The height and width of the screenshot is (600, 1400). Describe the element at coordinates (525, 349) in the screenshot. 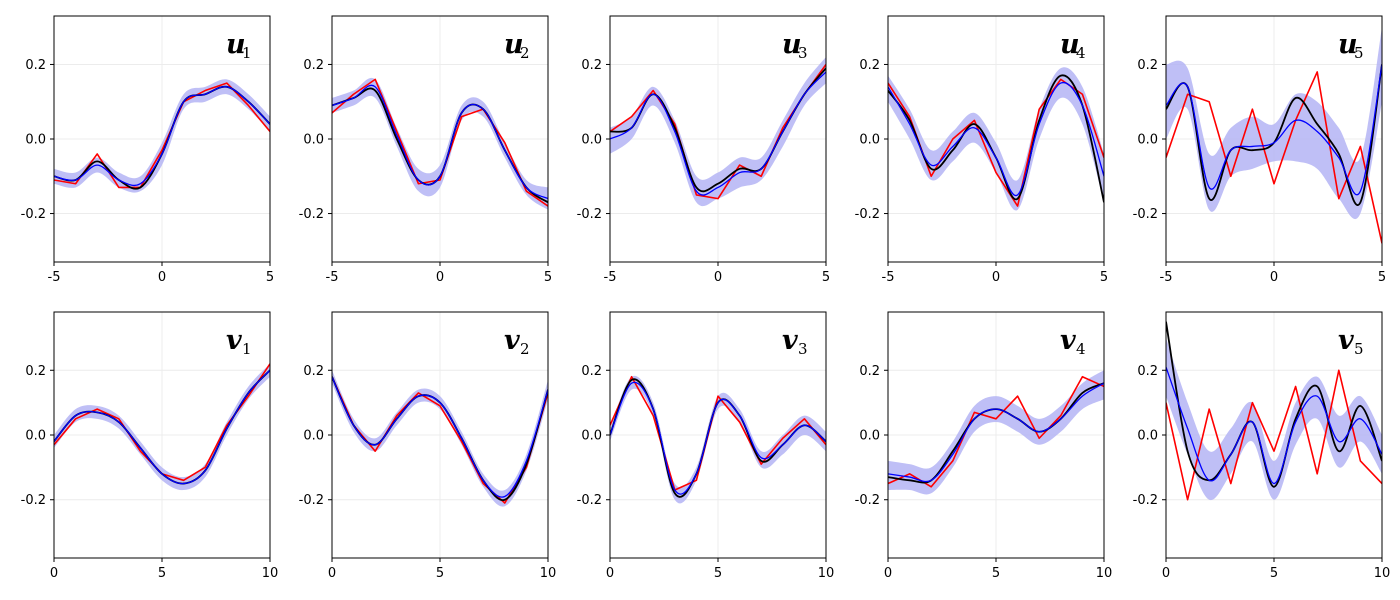

I see `panel-label-index: 2` at that location.